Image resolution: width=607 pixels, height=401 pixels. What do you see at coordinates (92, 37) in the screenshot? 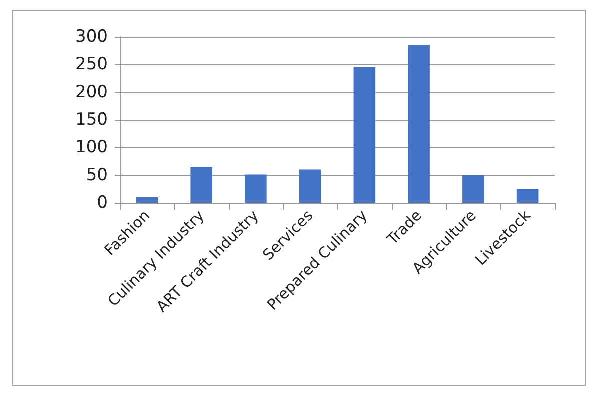
I see `y-tick-label: 300` at bounding box center [92, 37].